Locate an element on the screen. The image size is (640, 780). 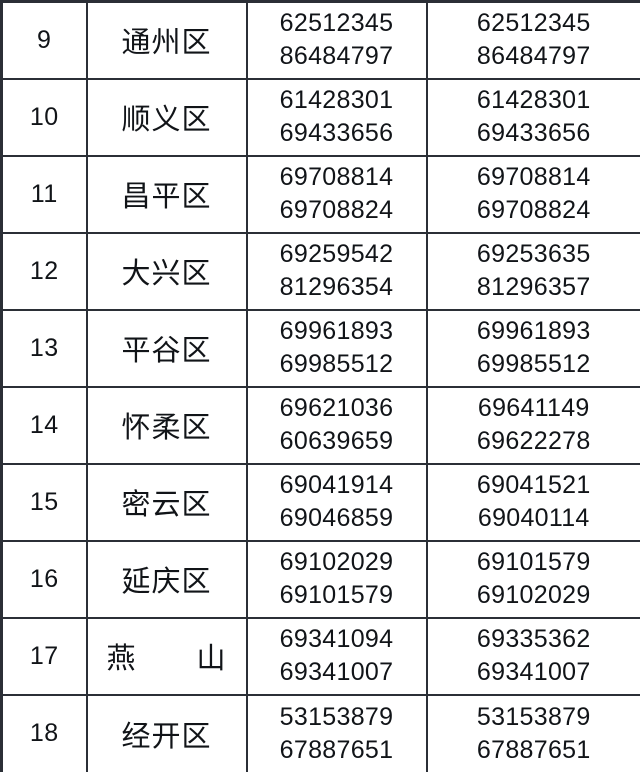
phone-number: 69253635 is located at coordinates (533, 254).